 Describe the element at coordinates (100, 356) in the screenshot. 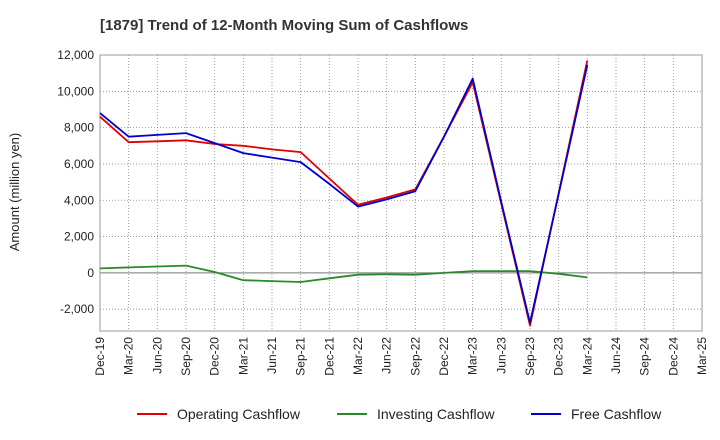

I see `x-tick-label: Dec-19` at that location.